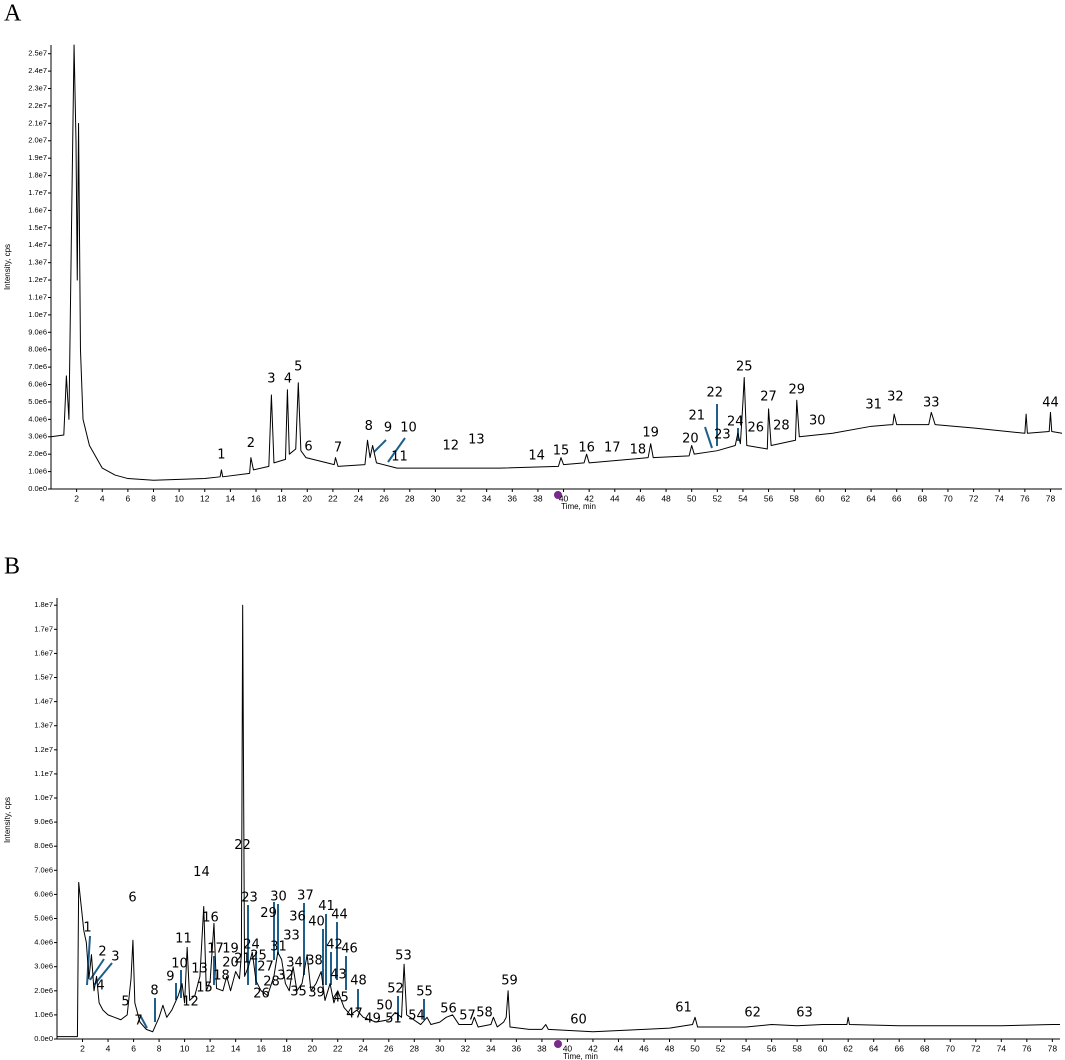 This screenshot has width=1065, height=1060. Describe the element at coordinates (334, 944) in the screenshot. I see `peak-label: 42` at that location.